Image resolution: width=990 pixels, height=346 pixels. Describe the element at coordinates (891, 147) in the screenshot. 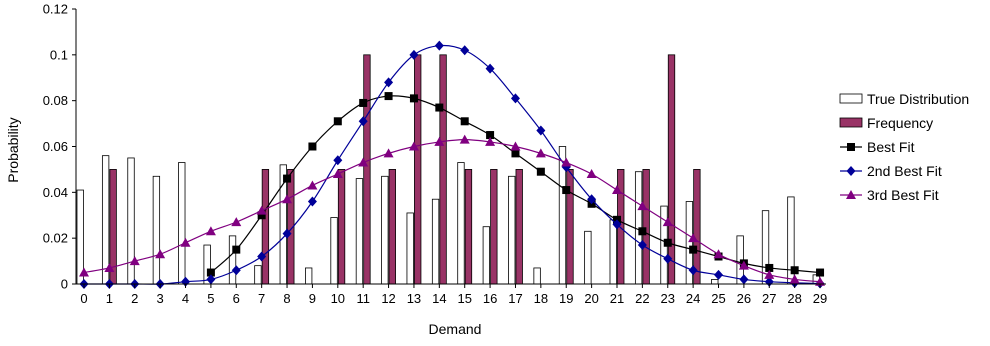

I see `legend-best-fit-label: Best Fit` at that location.